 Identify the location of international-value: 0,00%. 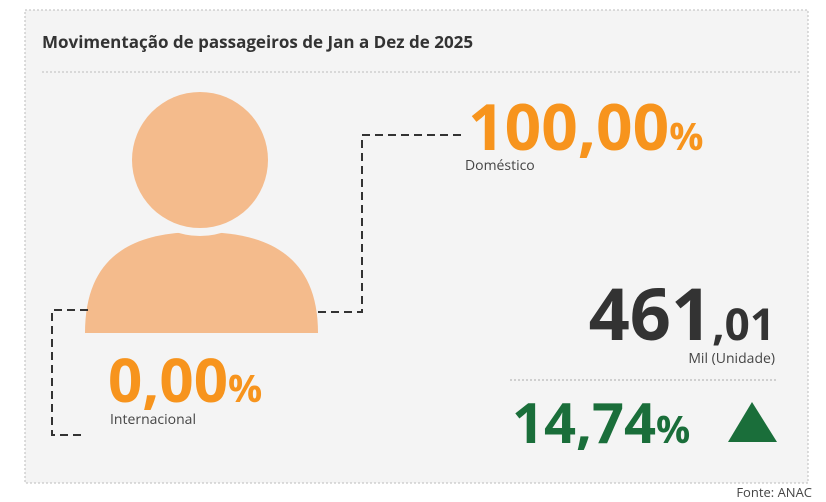
(185, 379).